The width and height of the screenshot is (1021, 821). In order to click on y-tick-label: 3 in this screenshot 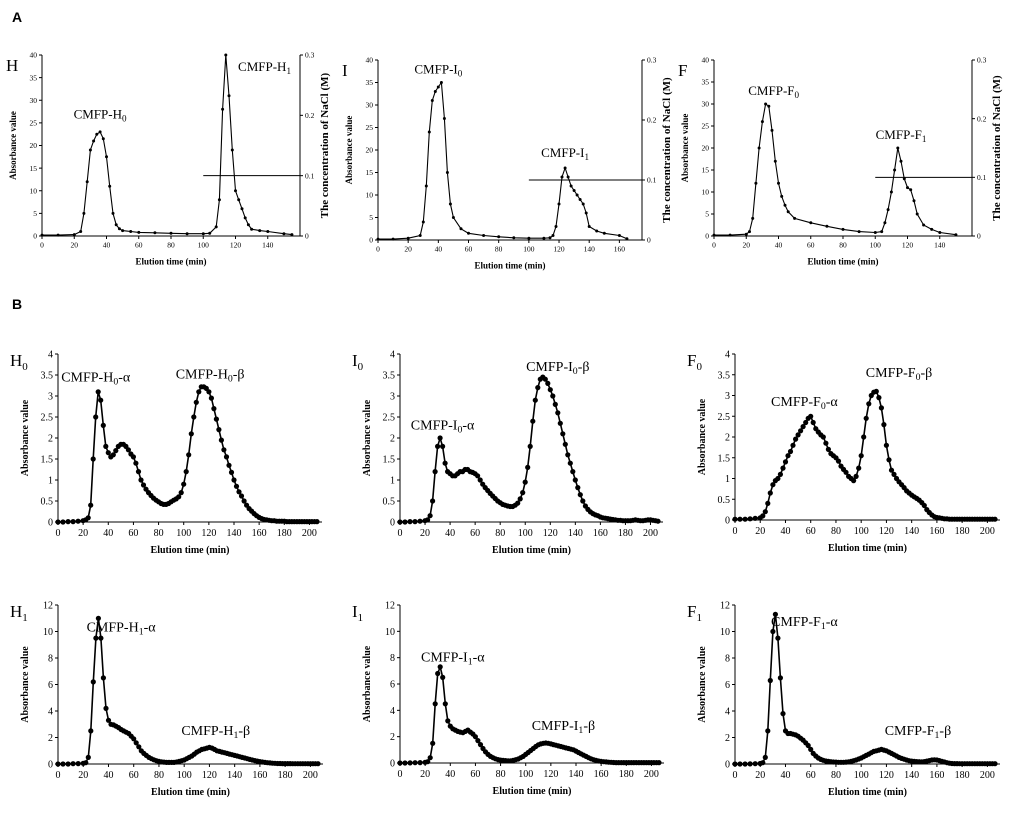, I will do `click(727, 396)`.